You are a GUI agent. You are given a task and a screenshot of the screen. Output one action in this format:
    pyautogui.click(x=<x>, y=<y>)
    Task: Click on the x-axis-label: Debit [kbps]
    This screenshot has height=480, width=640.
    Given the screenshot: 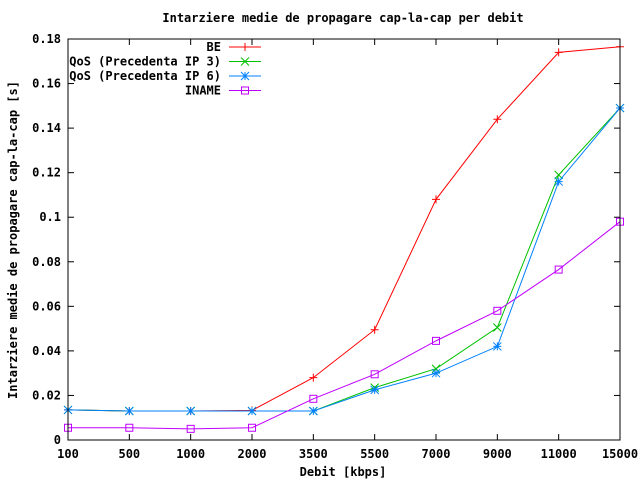 What is the action you would take?
    pyautogui.click(x=343, y=472)
    